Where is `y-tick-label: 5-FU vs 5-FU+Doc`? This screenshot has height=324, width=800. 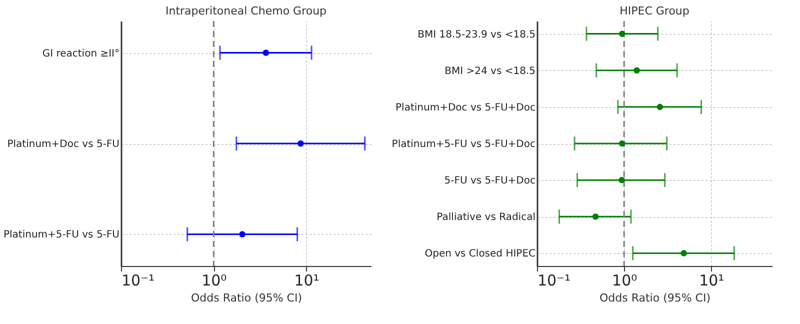 y-tick-label: 5-FU vs 5-FU+Doc is located at coordinates (490, 181).